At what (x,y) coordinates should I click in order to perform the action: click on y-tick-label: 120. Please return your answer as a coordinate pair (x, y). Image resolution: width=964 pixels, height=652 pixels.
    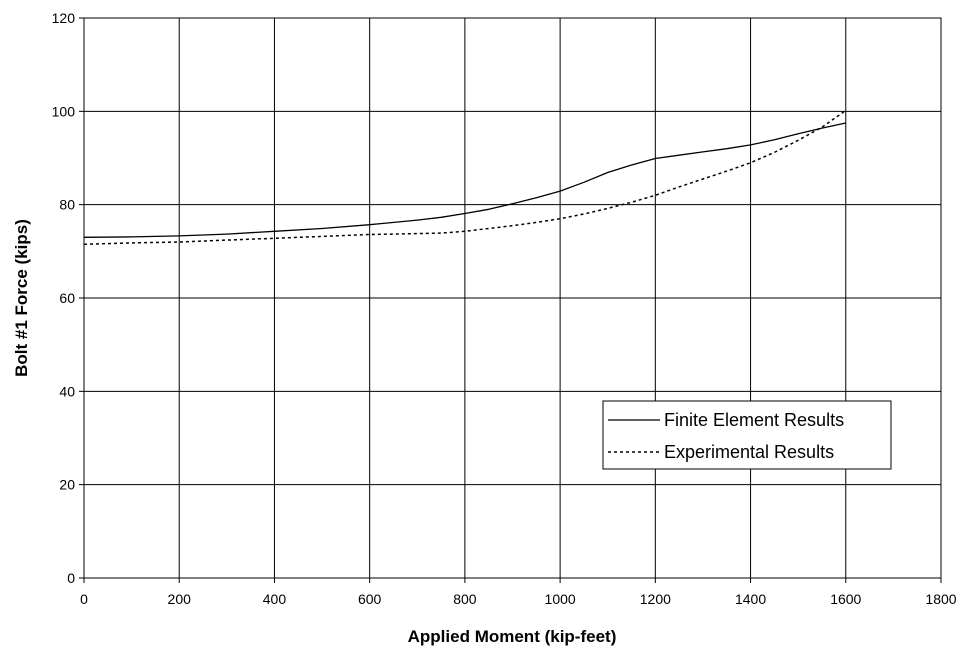
    Looking at the image, I should click on (64, 18).